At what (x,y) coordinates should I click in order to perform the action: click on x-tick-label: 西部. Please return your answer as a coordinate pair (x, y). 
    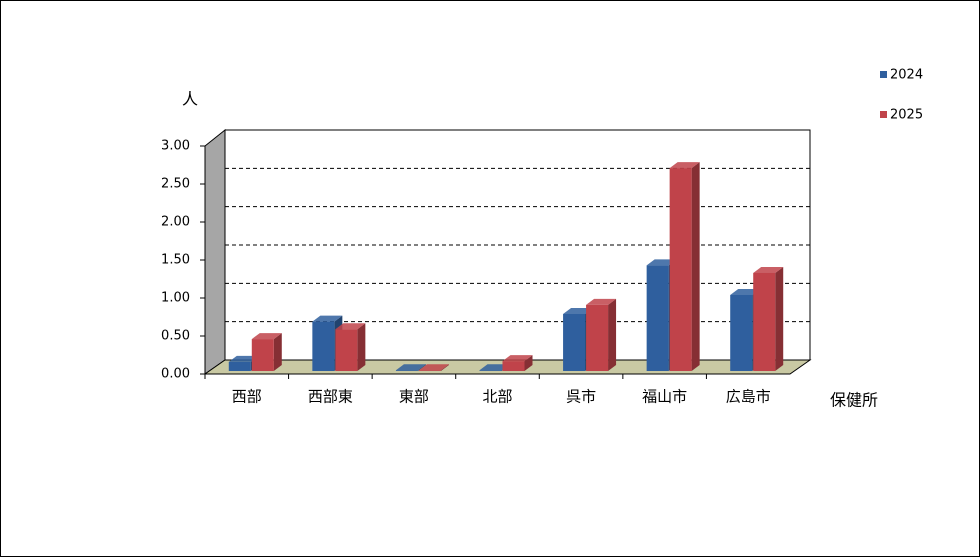
    Looking at the image, I should click on (247, 397).